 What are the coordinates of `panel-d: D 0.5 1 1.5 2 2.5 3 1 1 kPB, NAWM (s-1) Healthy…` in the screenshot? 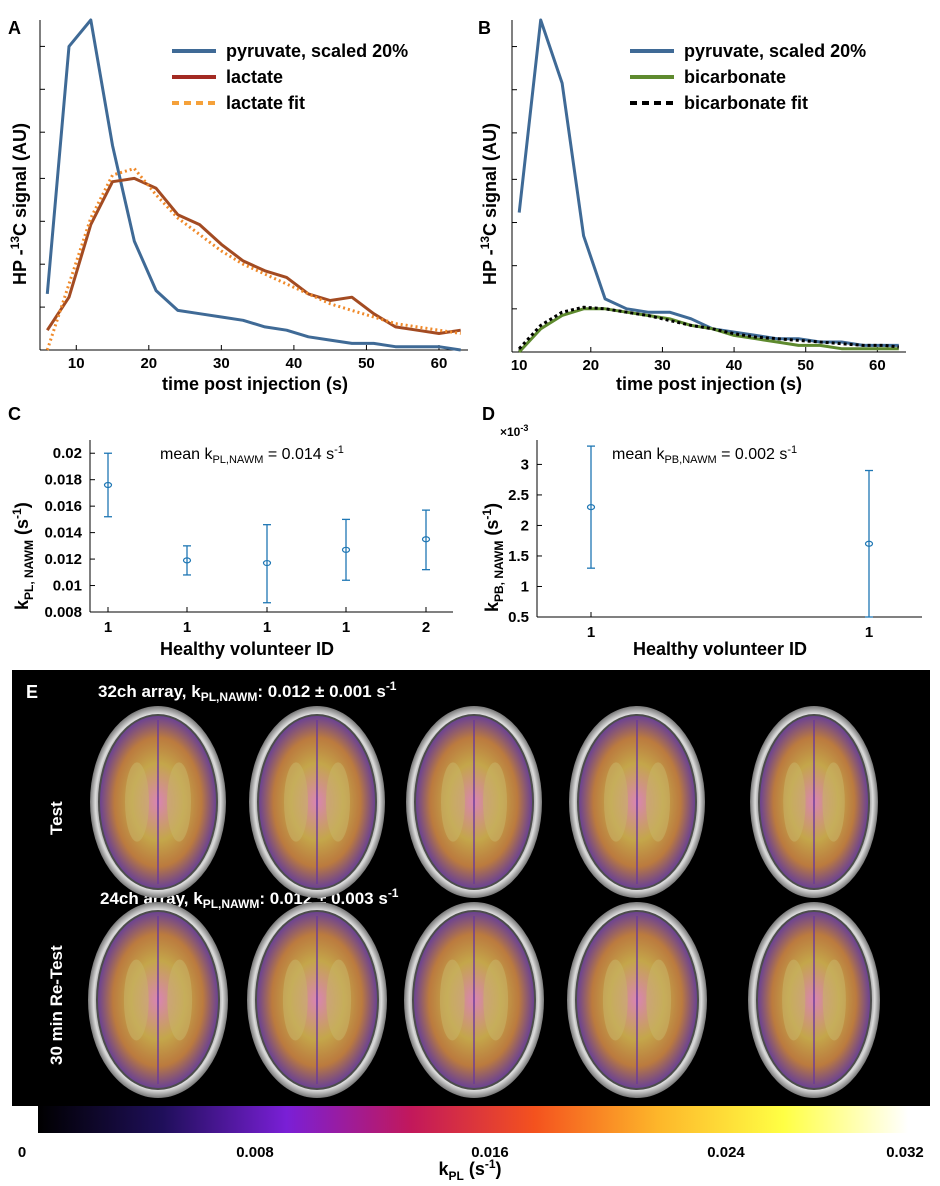 It's located at (701, 531).